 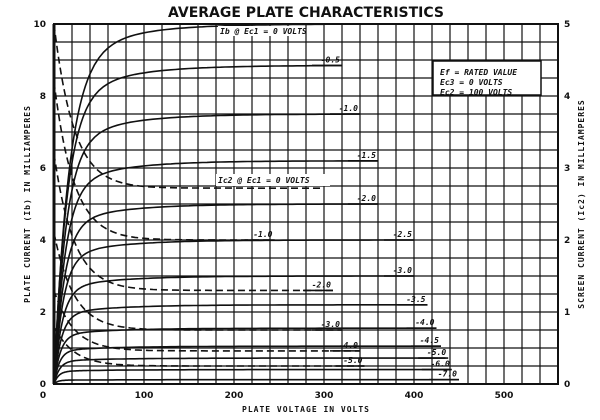 I want to click on svg-text: -1.5, so click(x=366, y=155).